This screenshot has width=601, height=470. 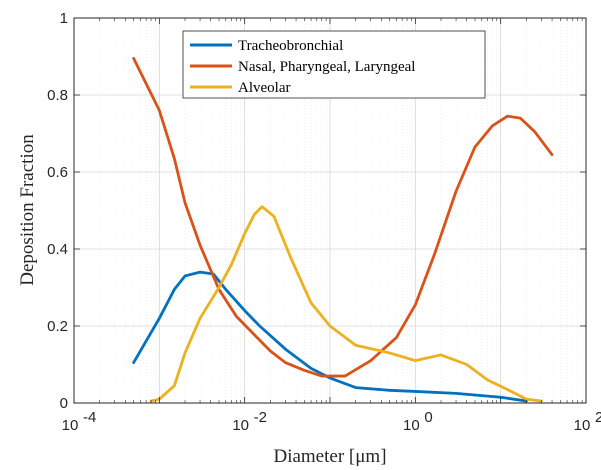 What do you see at coordinates (598, 417) in the screenshot?
I see `x-tick-exponent: 2` at bounding box center [598, 417].